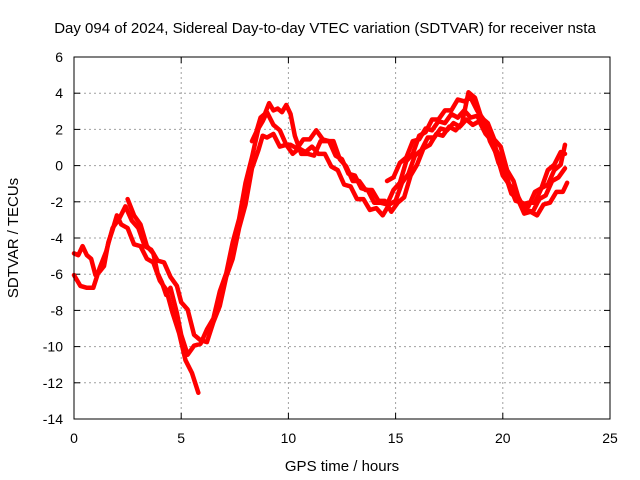  What do you see at coordinates (74, 438) in the screenshot?
I see `x-tick-label: 0` at bounding box center [74, 438].